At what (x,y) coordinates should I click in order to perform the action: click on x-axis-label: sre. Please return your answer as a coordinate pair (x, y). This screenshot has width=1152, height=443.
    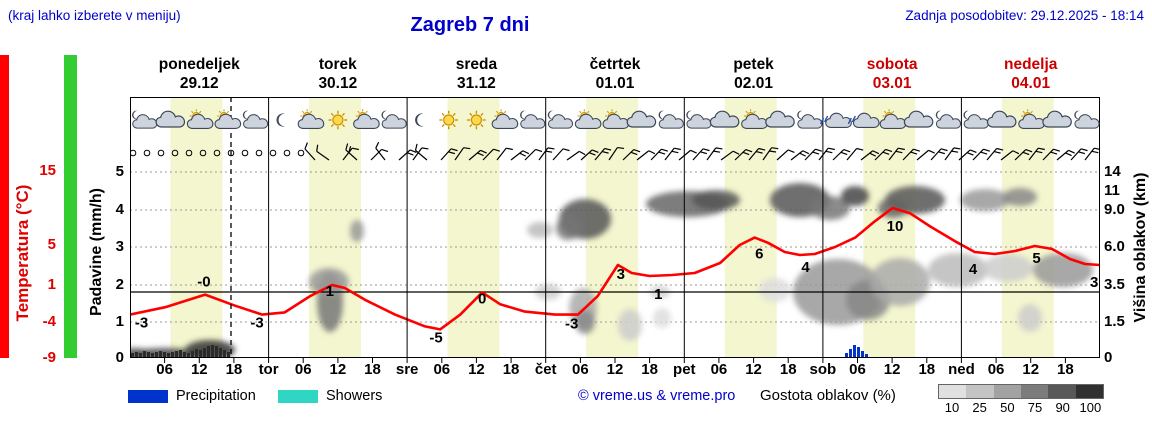
    Looking at the image, I should click on (407, 369).